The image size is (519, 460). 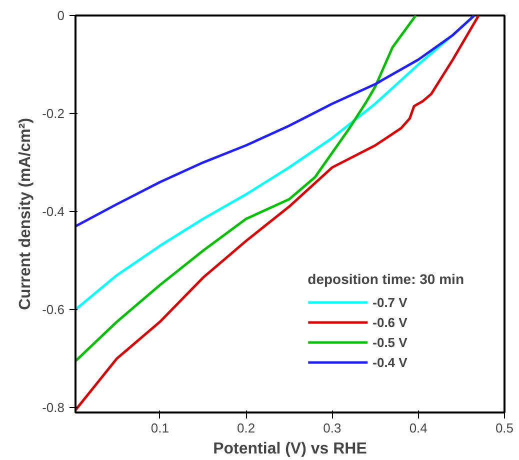 What do you see at coordinates (390, 322) in the screenshot?
I see `legend-label: -0.6 V` at bounding box center [390, 322].